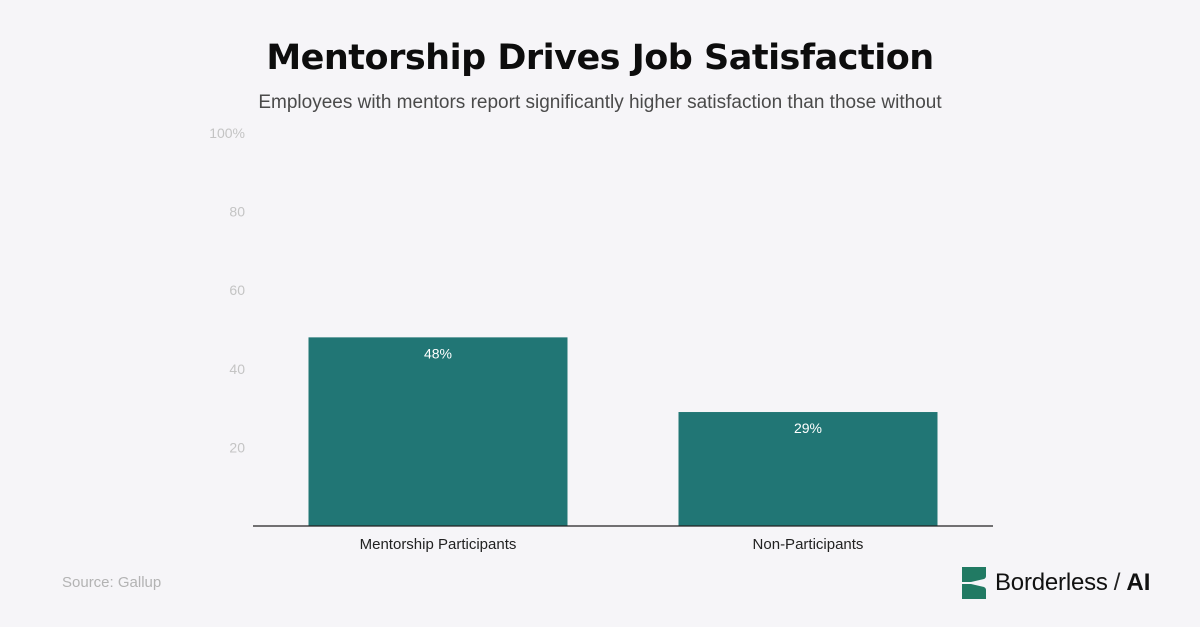 This screenshot has height=627, width=1200. Describe the element at coordinates (600, 58) in the screenshot. I see `chart-title: Mentorship Drives Job Satisfaction` at that location.